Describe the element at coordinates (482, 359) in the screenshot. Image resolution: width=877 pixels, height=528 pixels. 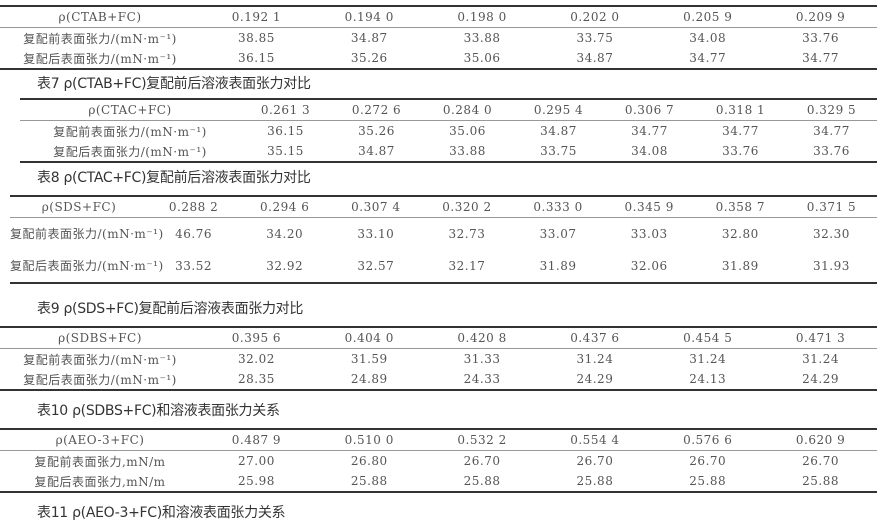
I see `cell: 31.33` at that location.